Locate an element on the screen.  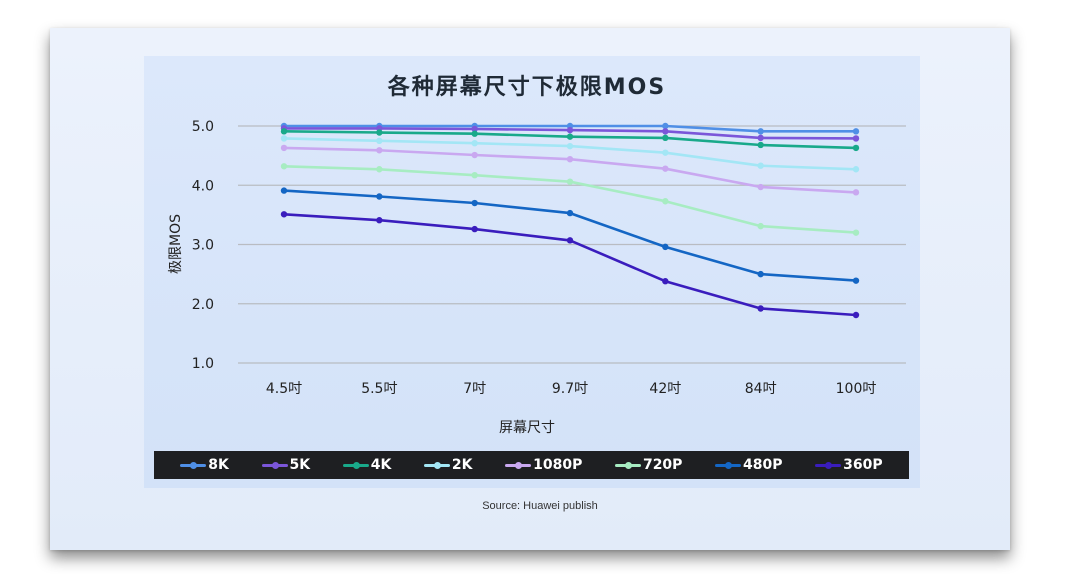
legend-label: 5K is located at coordinates (300, 465).